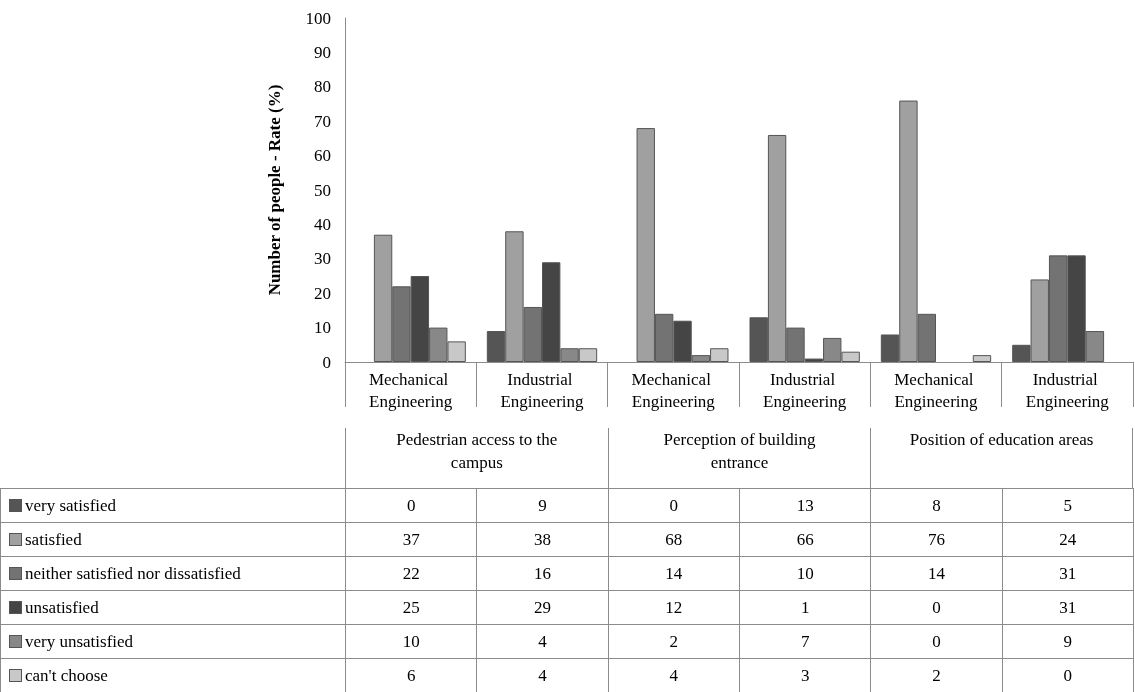 This screenshot has width=1135, height=692. I want to click on data-label: 3, so click(805, 675).